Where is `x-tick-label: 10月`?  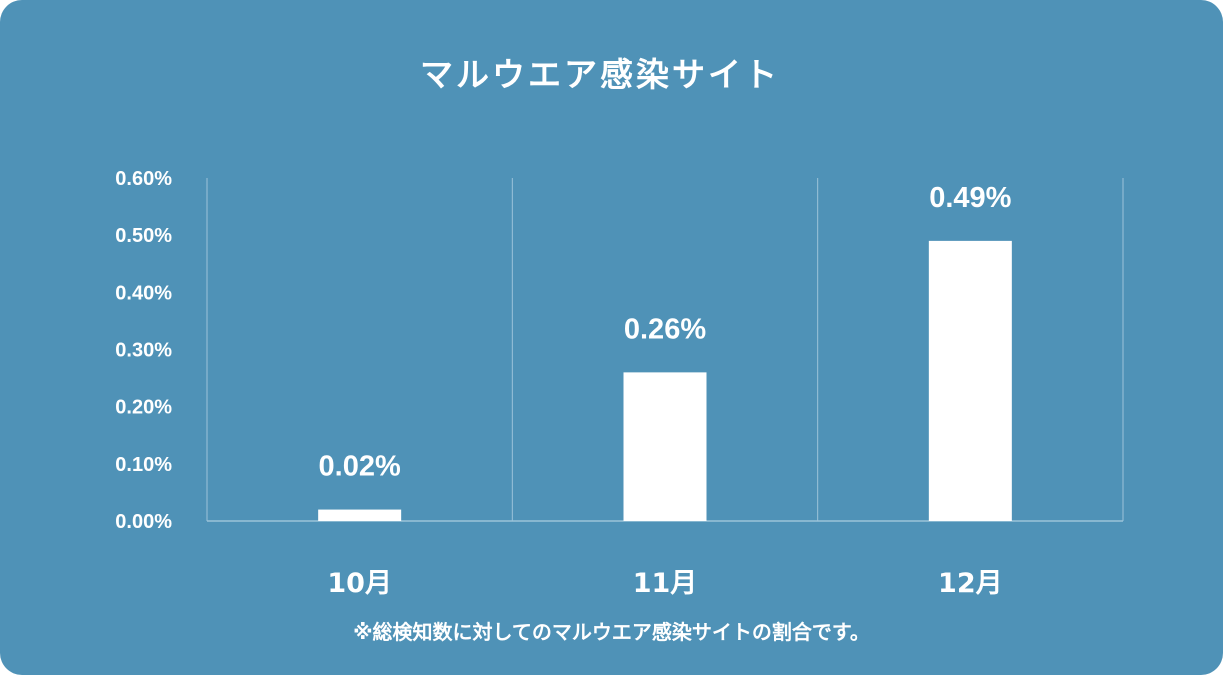
x-tick-label: 10月 is located at coordinates (359, 583).